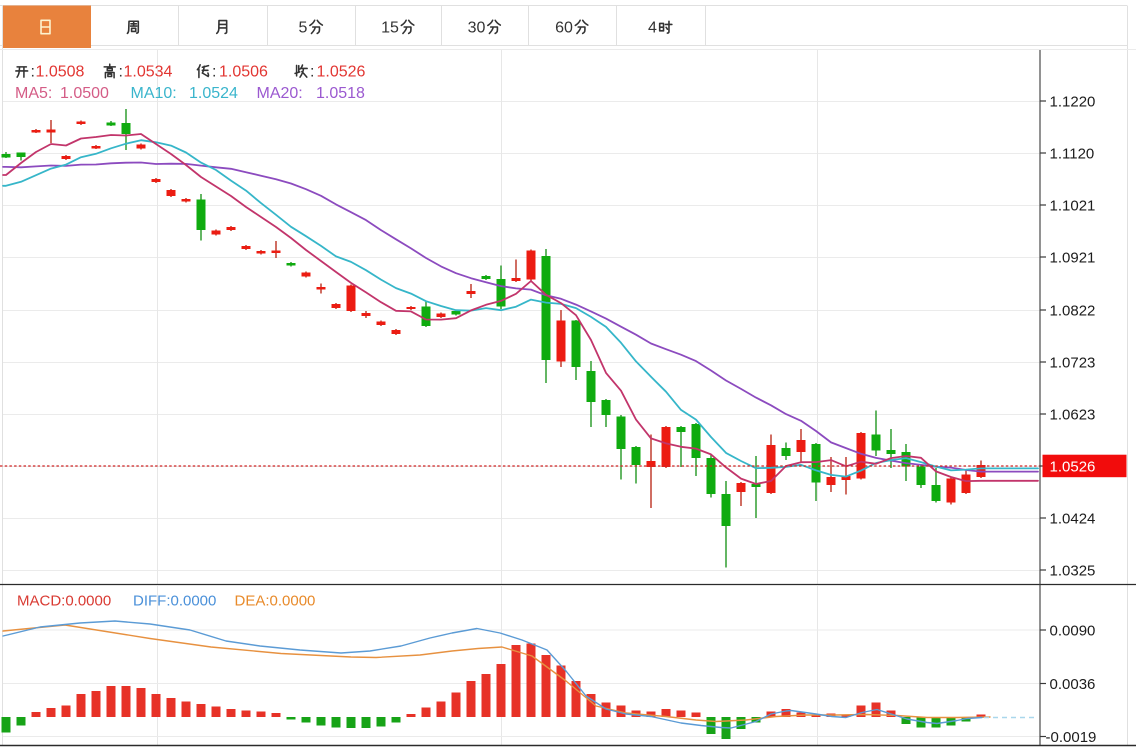  Describe the element at coordinates (154, 93) in the screenshot. I see `svg-text: MA10:` at that location.